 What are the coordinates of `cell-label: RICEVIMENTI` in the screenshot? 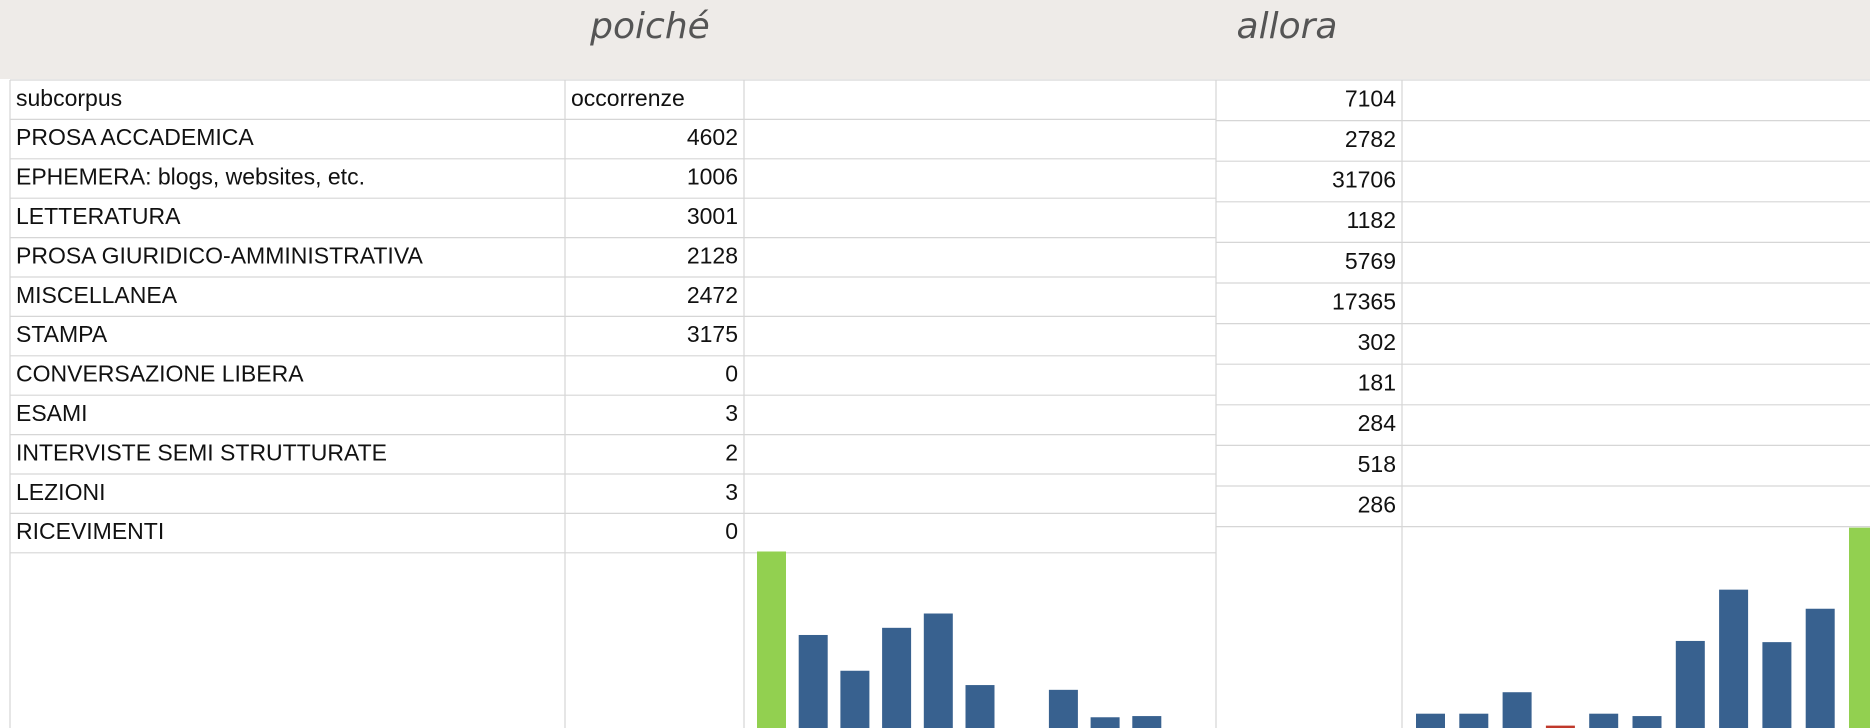 It's located at (90, 531).